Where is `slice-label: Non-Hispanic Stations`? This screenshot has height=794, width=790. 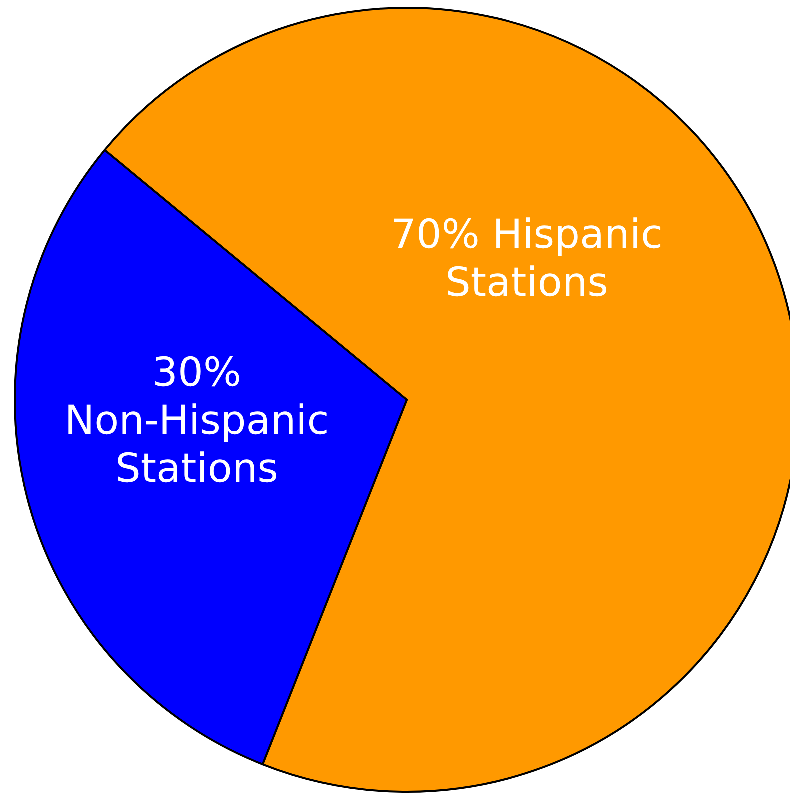
slice-label: Non-Hispanic Stations is located at coordinates (197, 445).